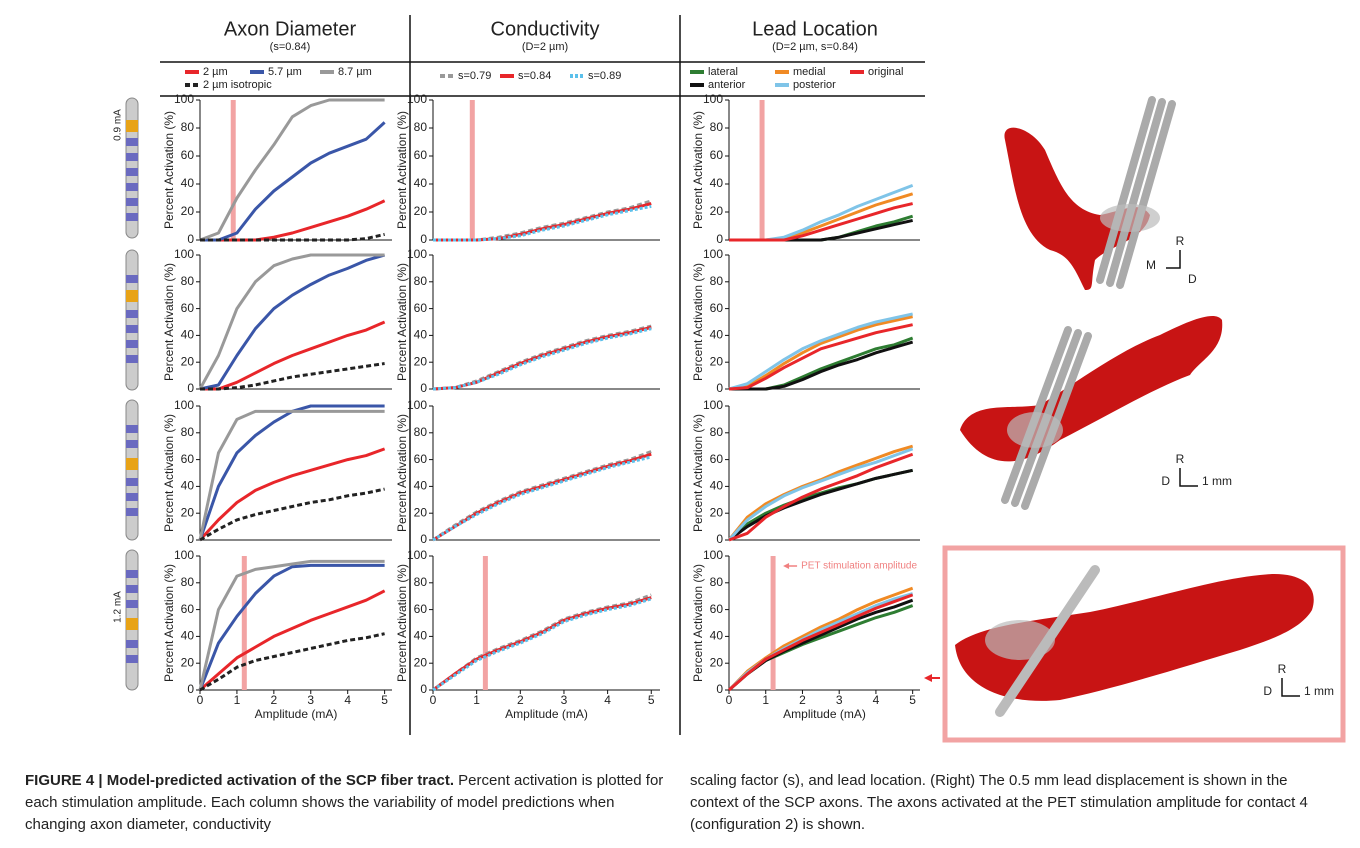 The width and height of the screenshot is (1360, 848). I want to click on column-subtitle: (D=2 µm), so click(545, 47).